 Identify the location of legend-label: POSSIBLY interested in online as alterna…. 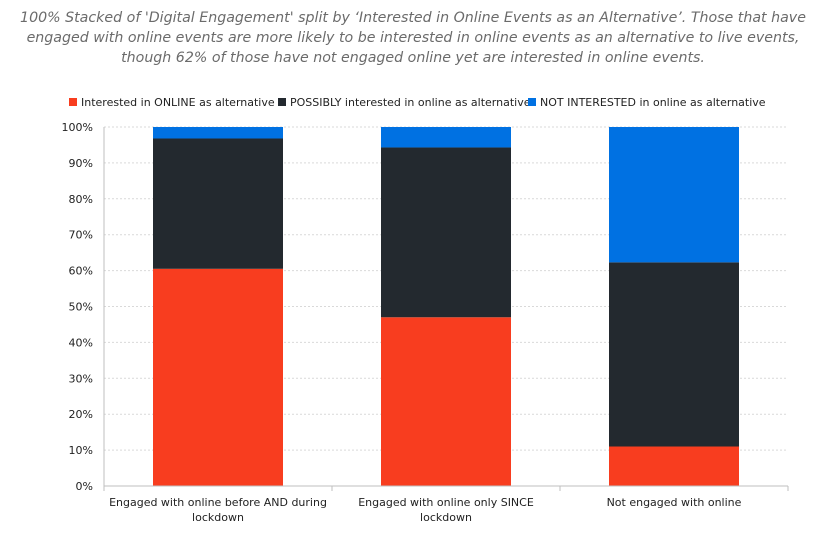
(410, 102).